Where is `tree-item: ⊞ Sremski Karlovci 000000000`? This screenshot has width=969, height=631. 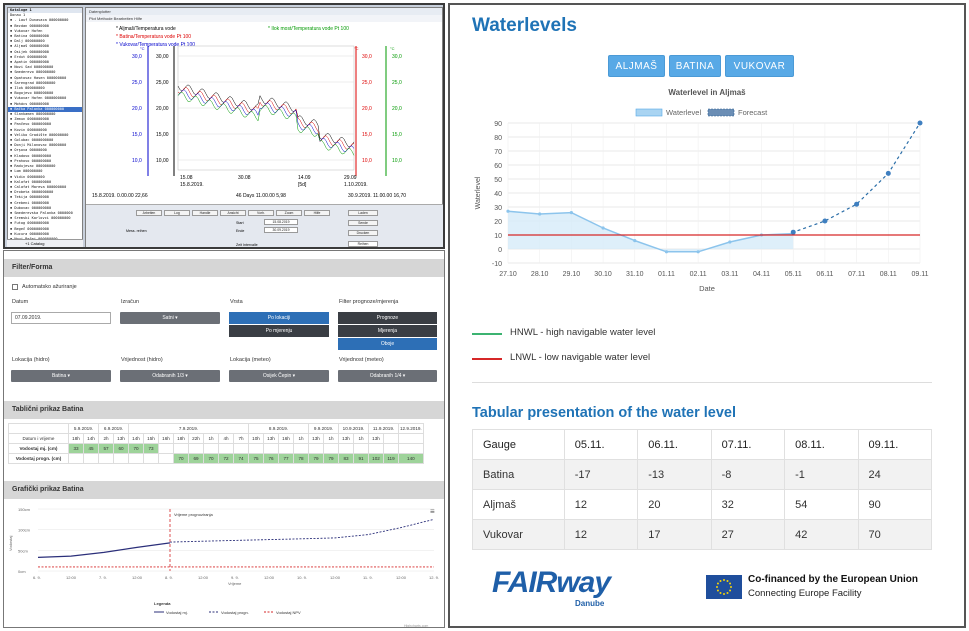 tree-item: ⊞ Sremski Karlovci 000000000 is located at coordinates (40, 218).